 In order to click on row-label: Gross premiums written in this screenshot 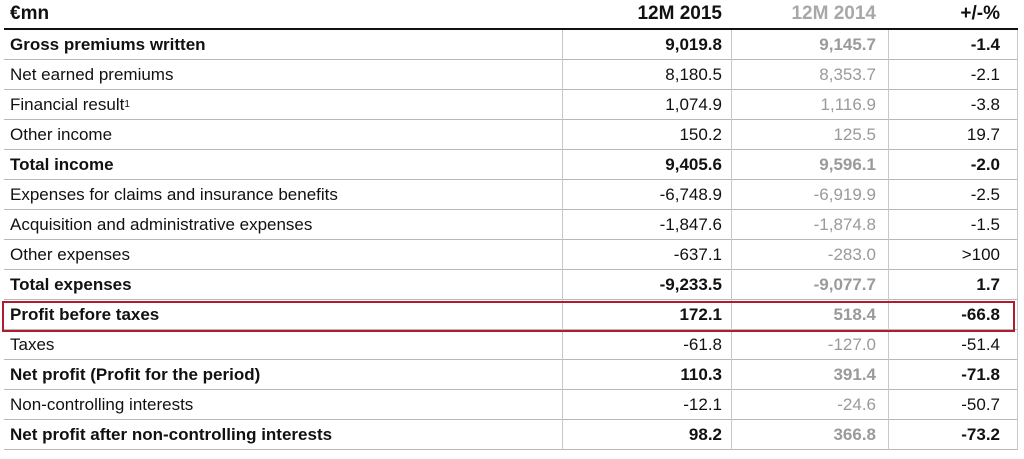, I will do `click(280, 44)`.